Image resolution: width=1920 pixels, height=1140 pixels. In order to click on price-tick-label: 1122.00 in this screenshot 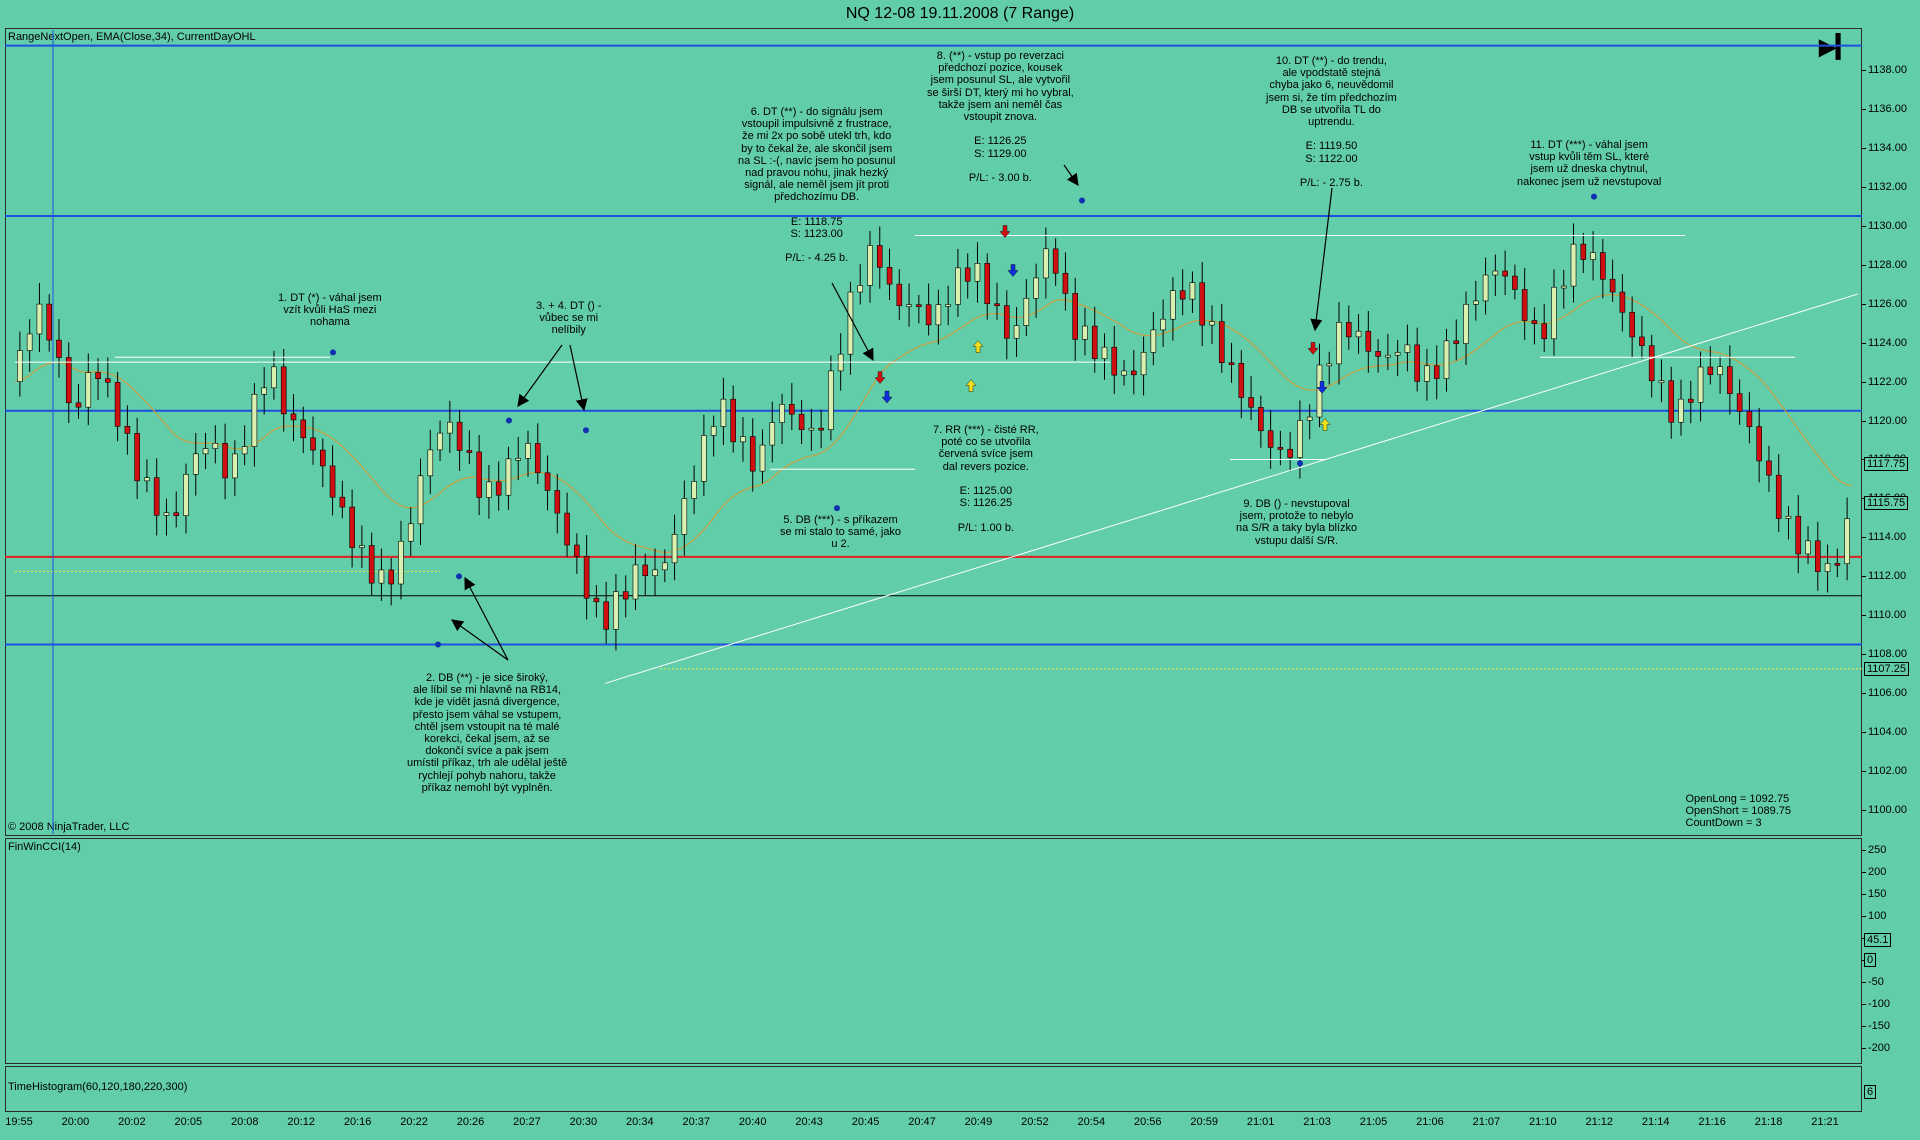, I will do `click(1884, 381)`.